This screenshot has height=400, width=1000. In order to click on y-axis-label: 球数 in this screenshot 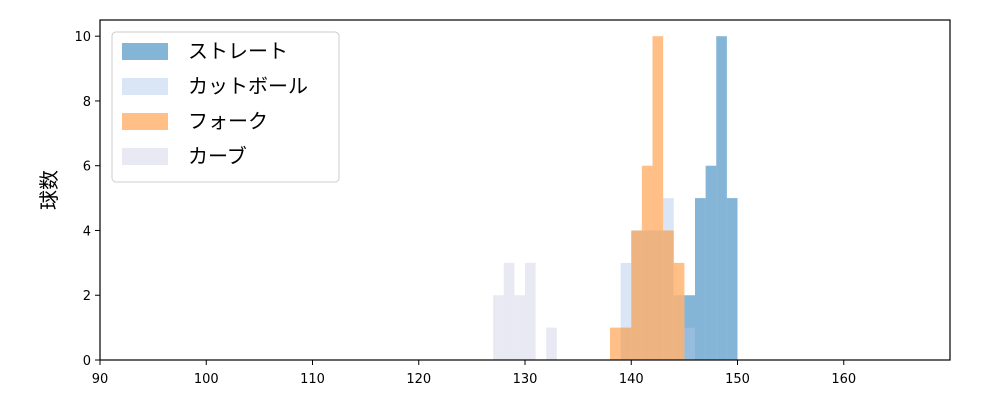, I will do `click(49, 190)`.